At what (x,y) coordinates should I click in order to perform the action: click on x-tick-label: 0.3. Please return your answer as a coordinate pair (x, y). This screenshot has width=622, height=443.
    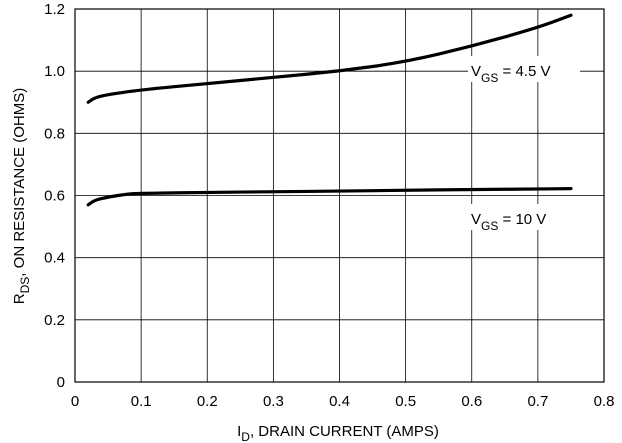
    Looking at the image, I should click on (273, 401).